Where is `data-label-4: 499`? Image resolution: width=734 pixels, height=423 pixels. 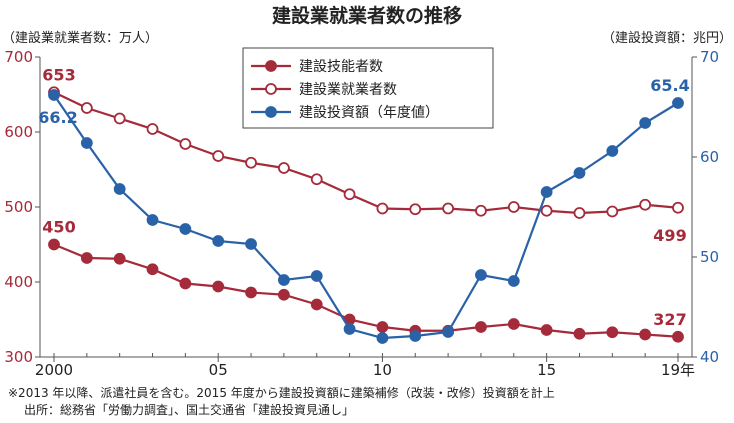 data-label-4: 499 is located at coordinates (669, 235).